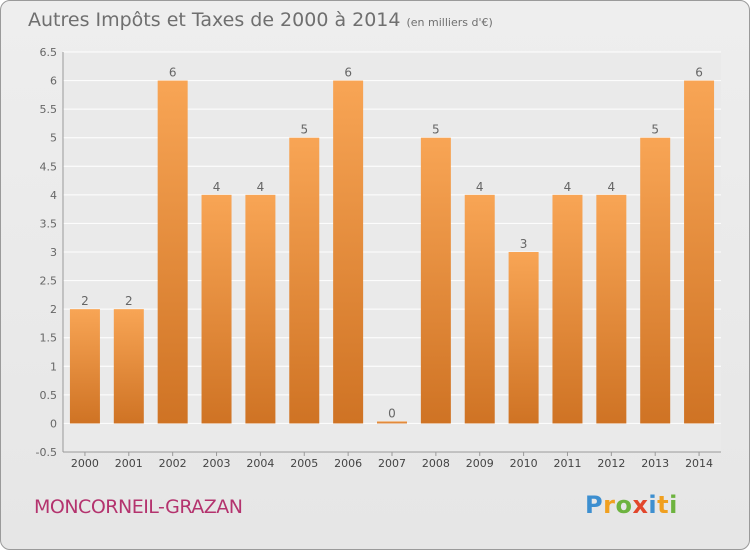  I want to click on y-tick-label: 6.5, so click(49, 52).